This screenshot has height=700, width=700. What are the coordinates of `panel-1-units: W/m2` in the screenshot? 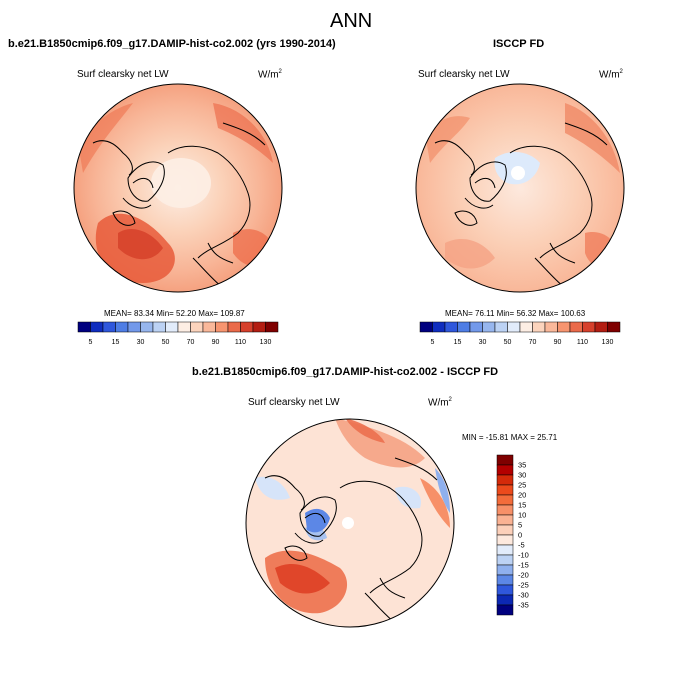 It's located at (270, 75).